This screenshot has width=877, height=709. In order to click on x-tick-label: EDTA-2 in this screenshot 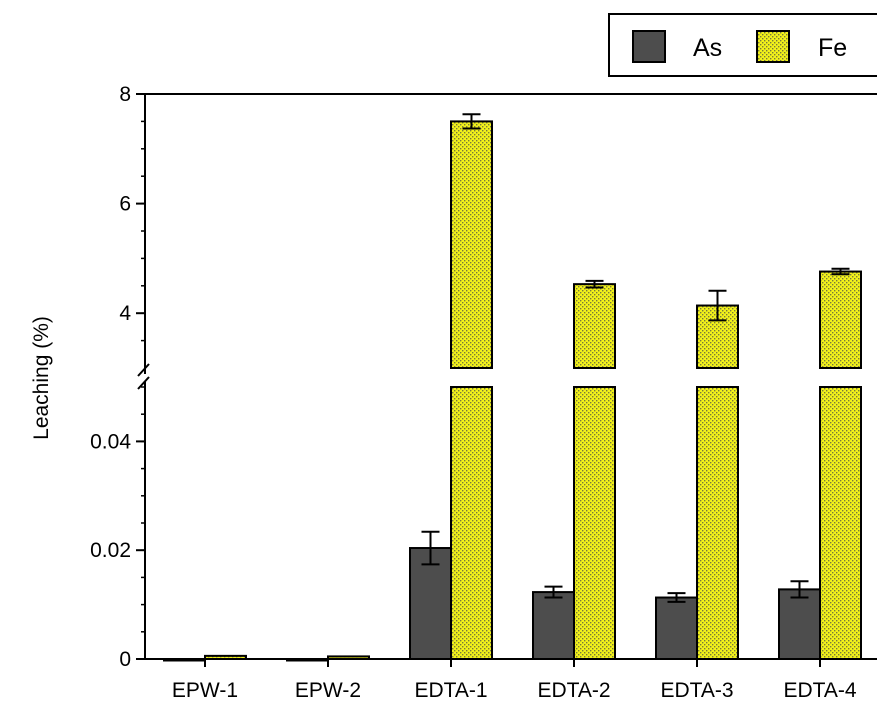, I will do `click(573, 690)`.